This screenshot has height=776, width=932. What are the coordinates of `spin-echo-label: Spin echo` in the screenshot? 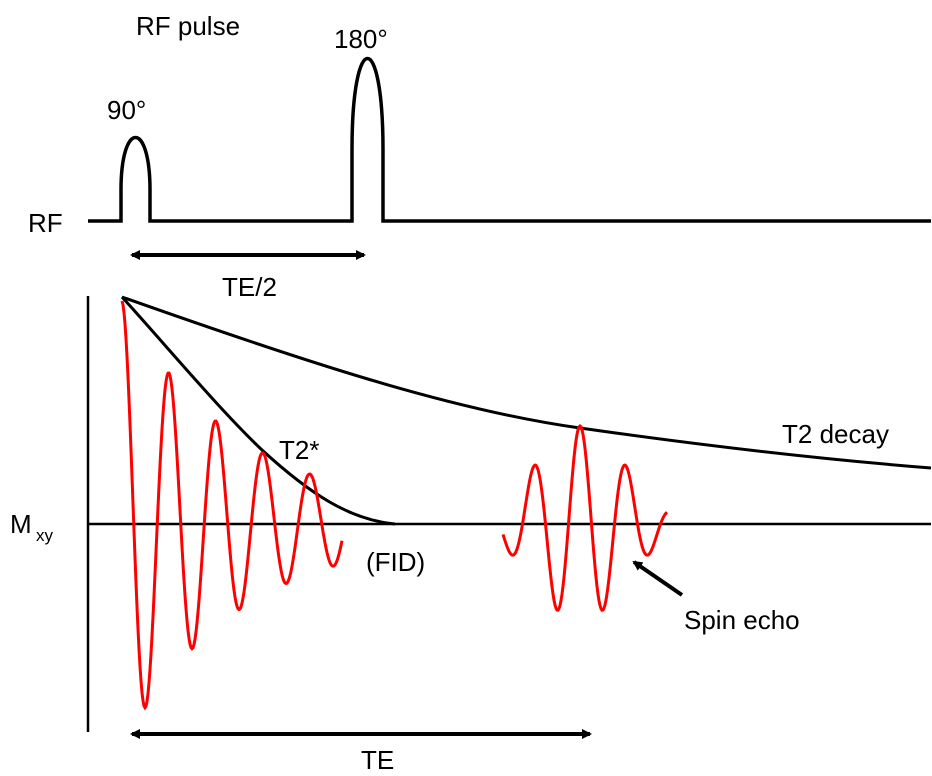 It's located at (742, 620).